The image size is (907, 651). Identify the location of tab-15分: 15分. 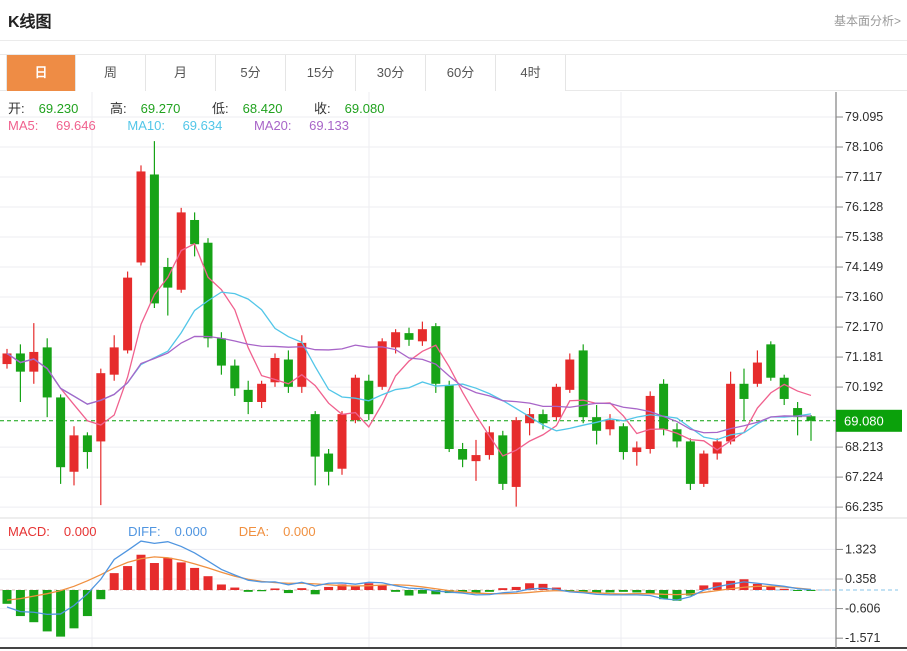
(321, 73).